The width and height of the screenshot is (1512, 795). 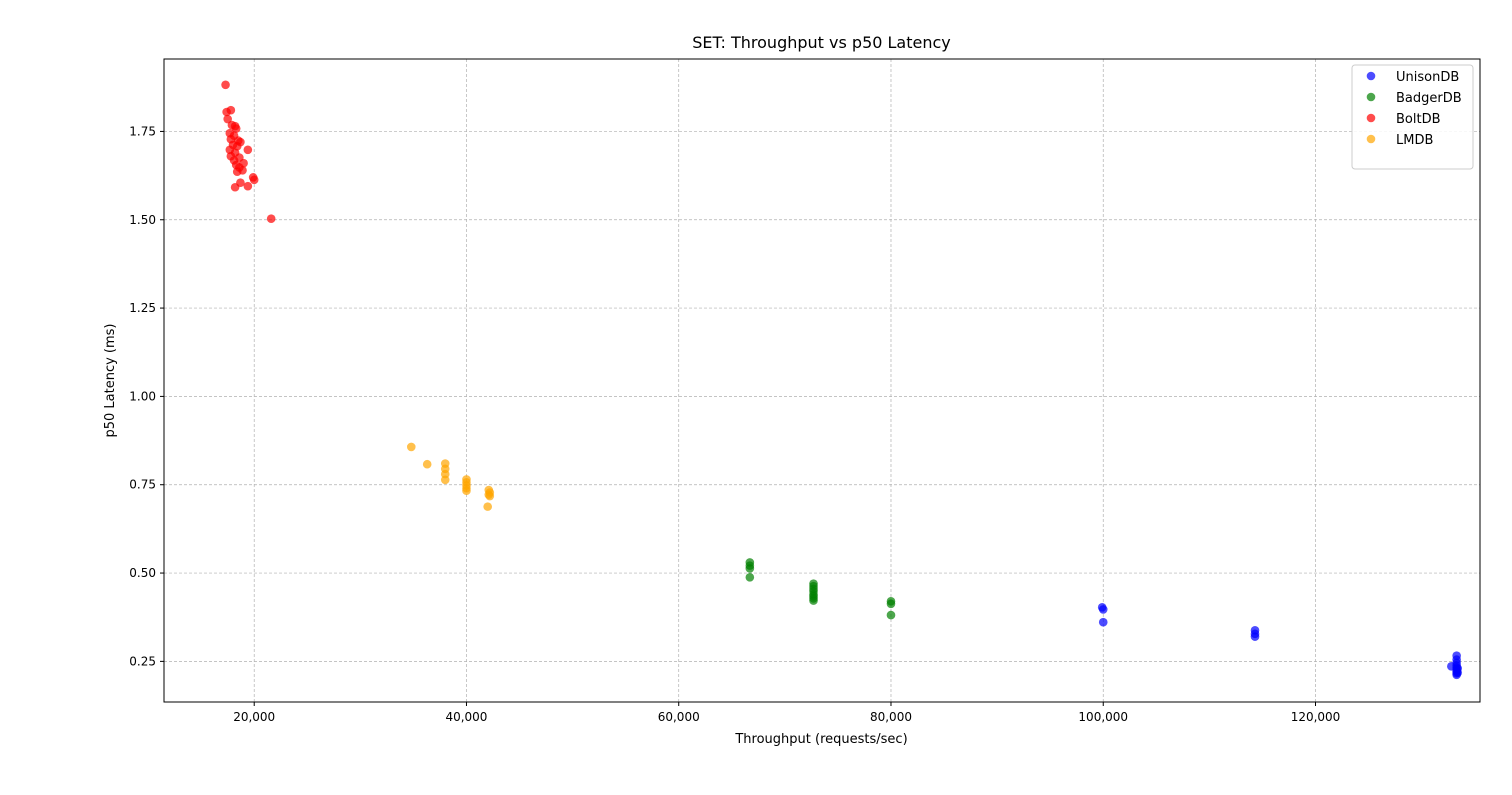 I want to click on chart-title: SET: Throughput vs p50 Latency, so click(x=821, y=42).